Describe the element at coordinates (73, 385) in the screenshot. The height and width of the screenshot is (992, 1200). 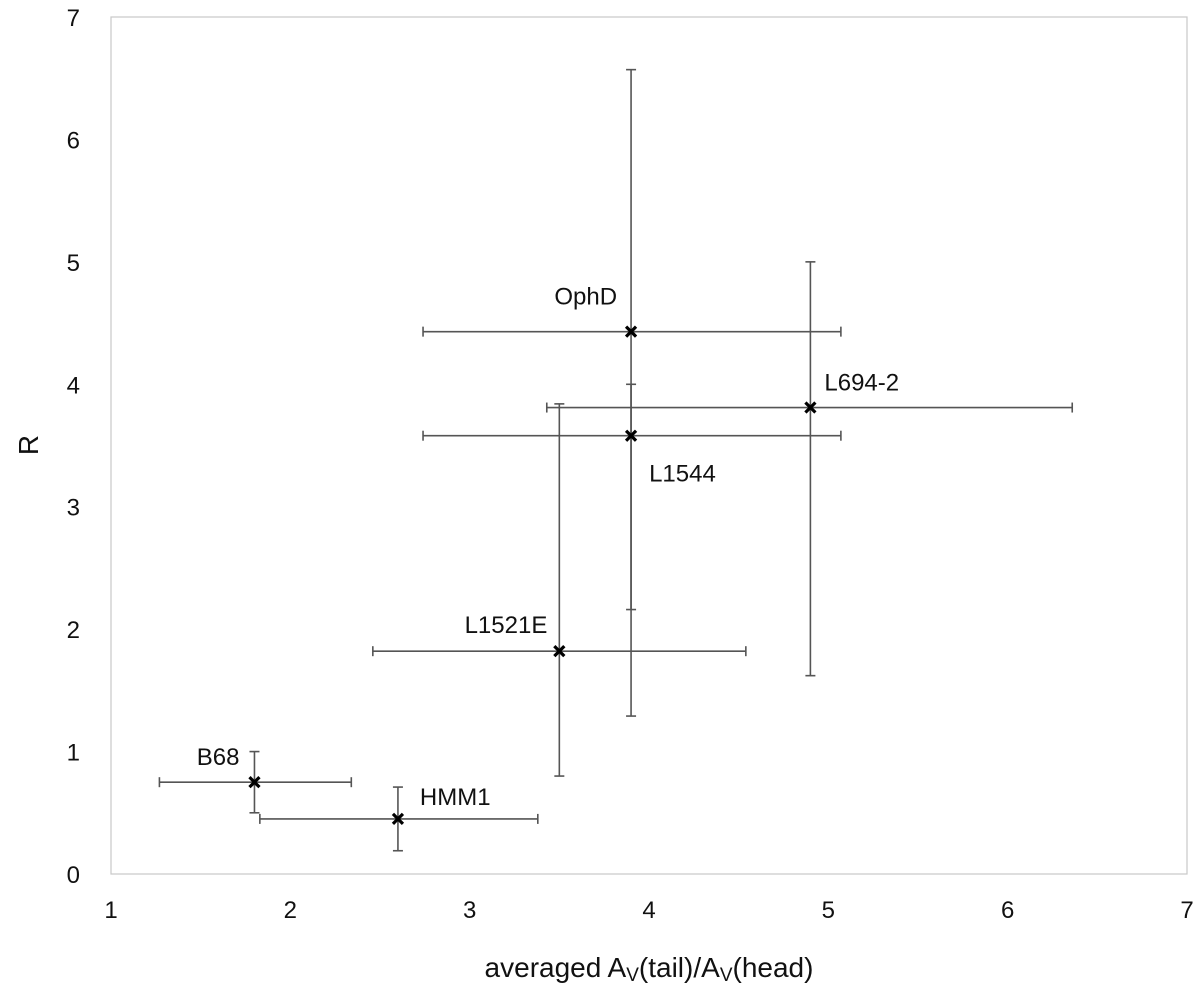
I see `y-tick-label: 4` at that location.